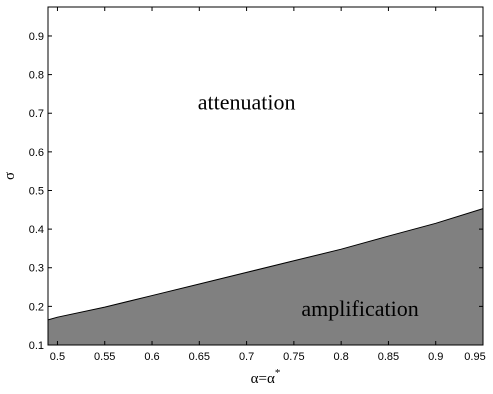 This screenshot has width=493, height=394. What do you see at coordinates (10, 176) in the screenshot?
I see `y-axis-label: σ` at bounding box center [10, 176].